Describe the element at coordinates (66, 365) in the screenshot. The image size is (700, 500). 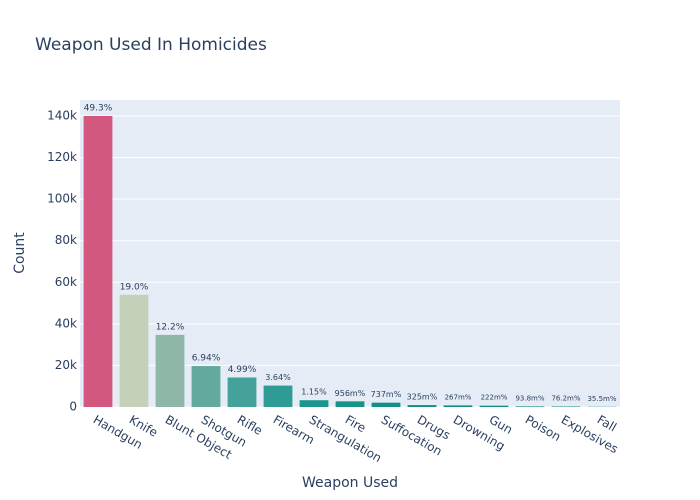
I see `y-tick-label: 20k` at that location.